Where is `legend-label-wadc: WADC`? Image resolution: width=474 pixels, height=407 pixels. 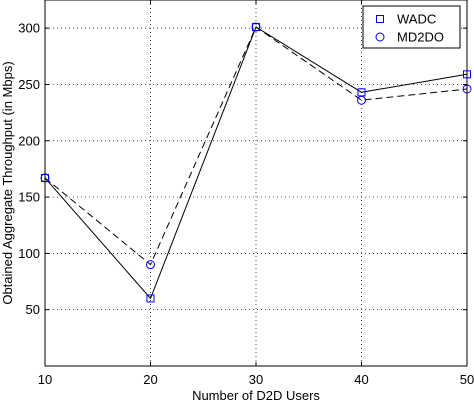 legend-label-wadc: WADC is located at coordinates (416, 19).